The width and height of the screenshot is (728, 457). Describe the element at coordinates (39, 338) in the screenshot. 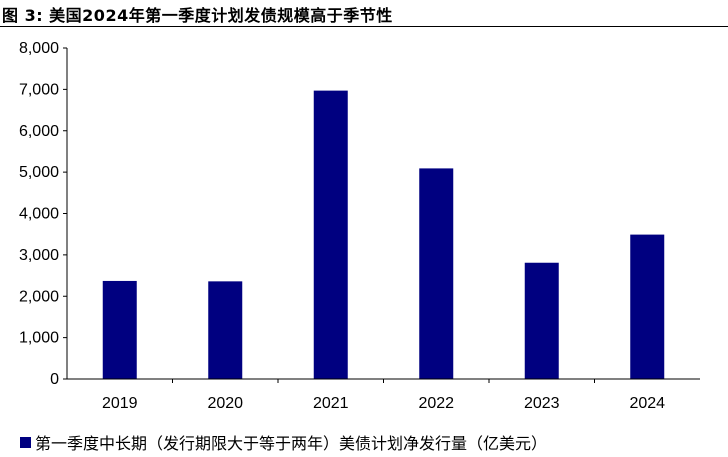

I see `y-tick-label: 1,000` at that location.